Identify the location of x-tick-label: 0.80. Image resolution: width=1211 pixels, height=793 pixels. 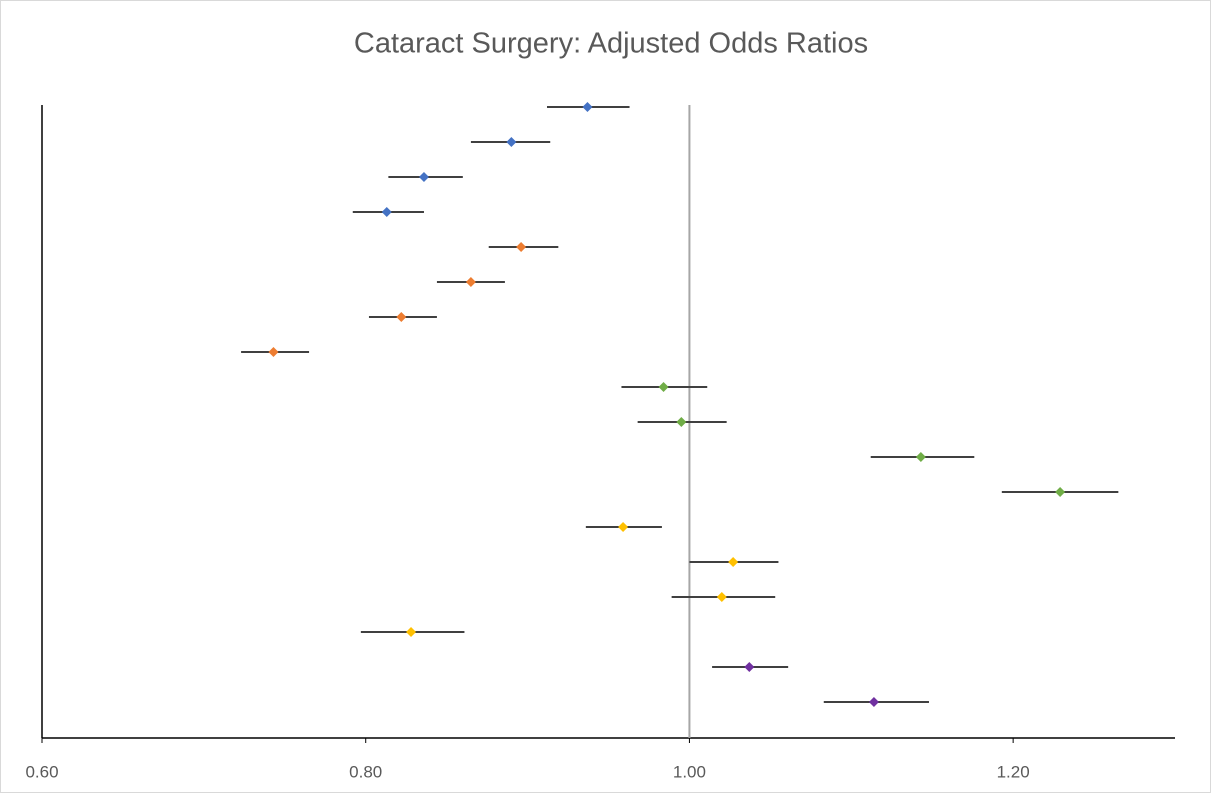
(365, 771).